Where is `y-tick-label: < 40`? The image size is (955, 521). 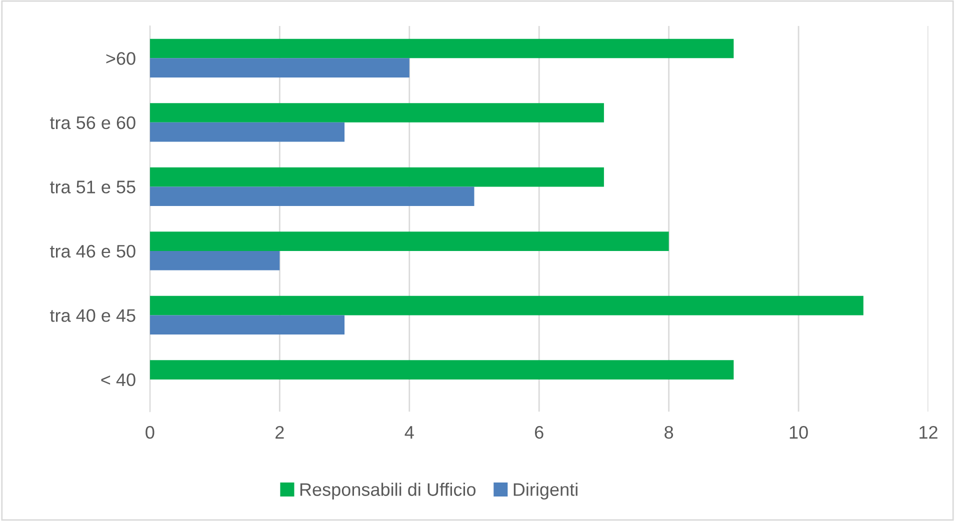
y-tick-label: < 40 is located at coordinates (118, 379).